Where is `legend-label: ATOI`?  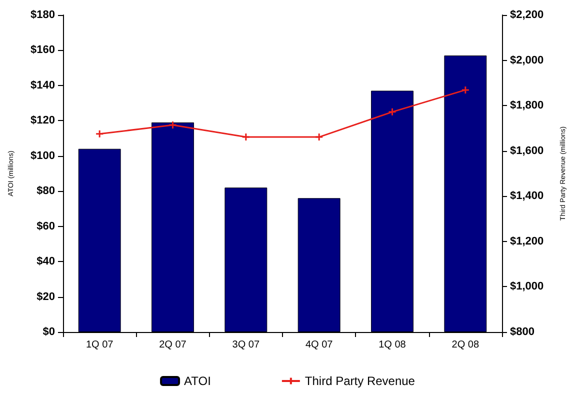
legend-label: ATOI is located at coordinates (197, 381).